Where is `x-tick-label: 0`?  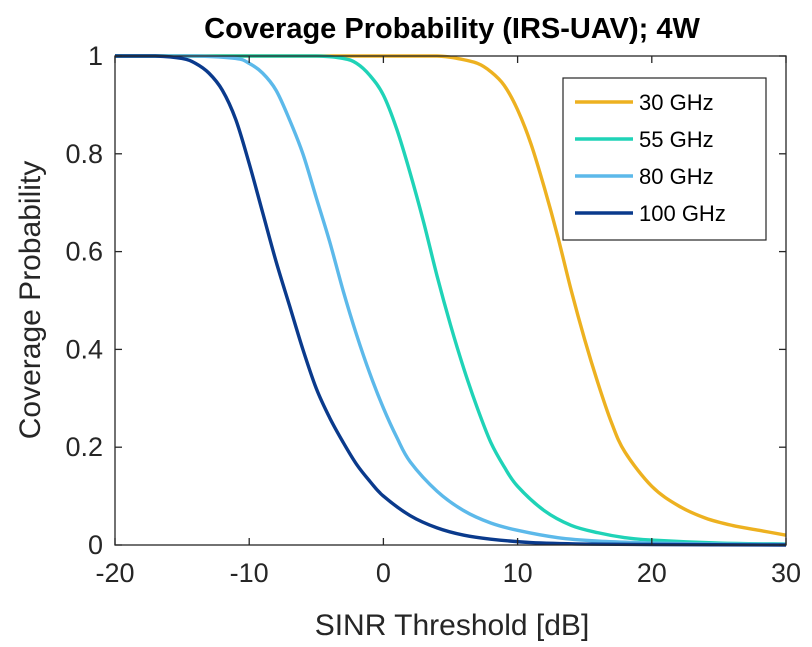 x-tick-label: 0 is located at coordinates (383, 573).